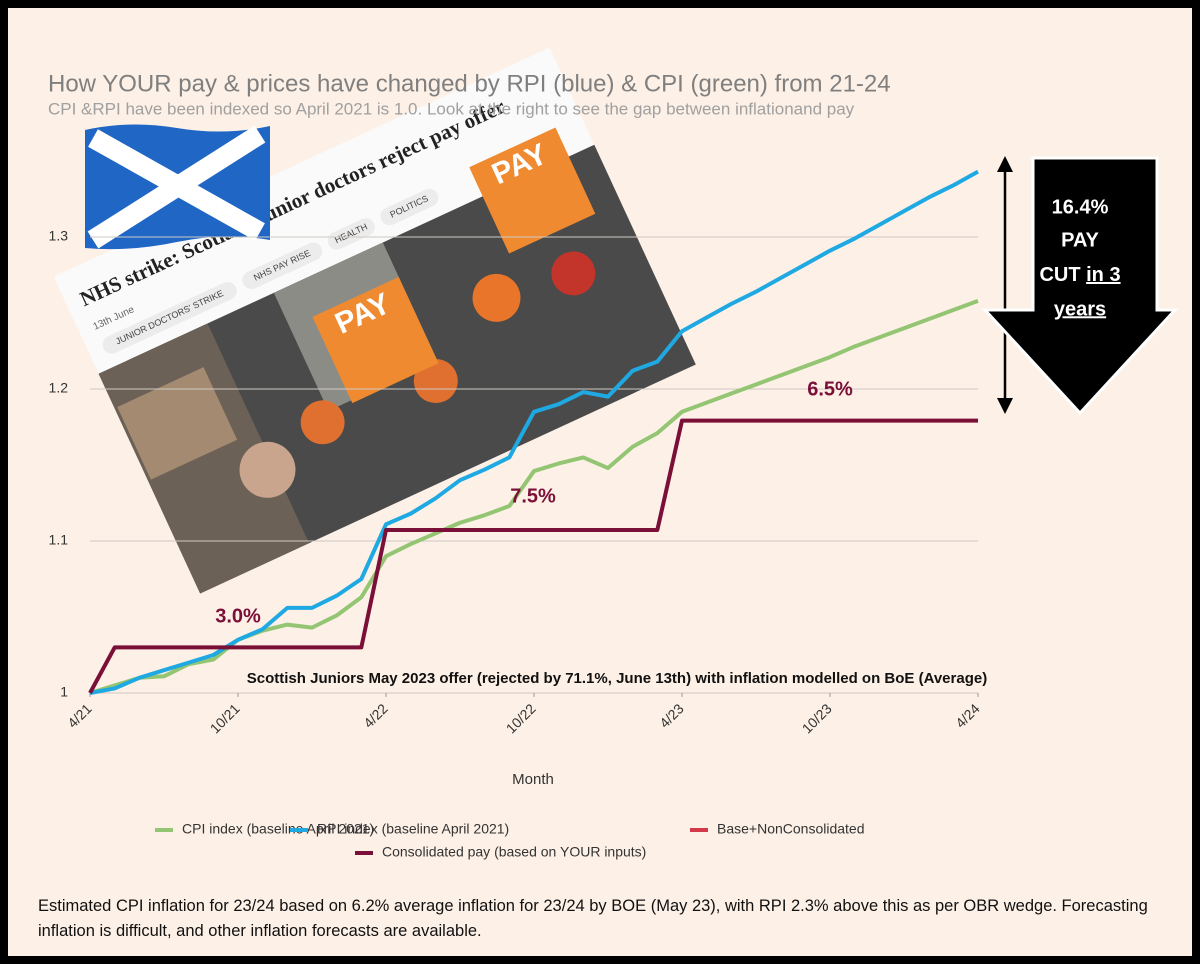 The image size is (1200, 964). What do you see at coordinates (1080, 309) in the screenshot?
I see `callout-text: years` at bounding box center [1080, 309].